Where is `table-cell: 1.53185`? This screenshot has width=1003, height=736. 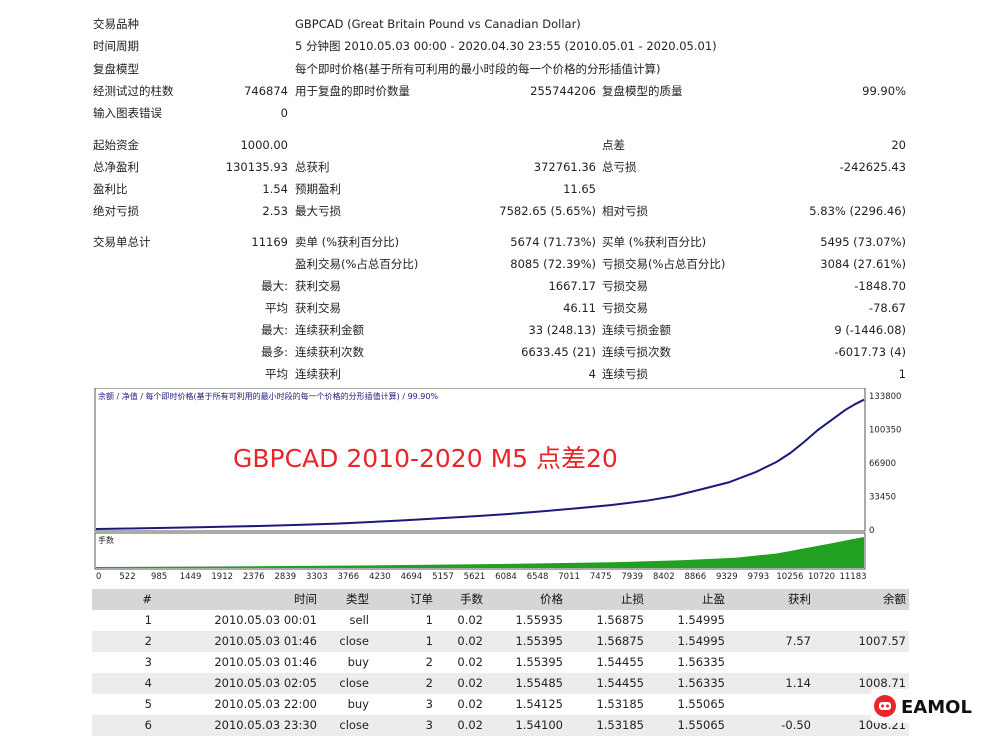
table-cell: 1.53185 is located at coordinates (620, 725).